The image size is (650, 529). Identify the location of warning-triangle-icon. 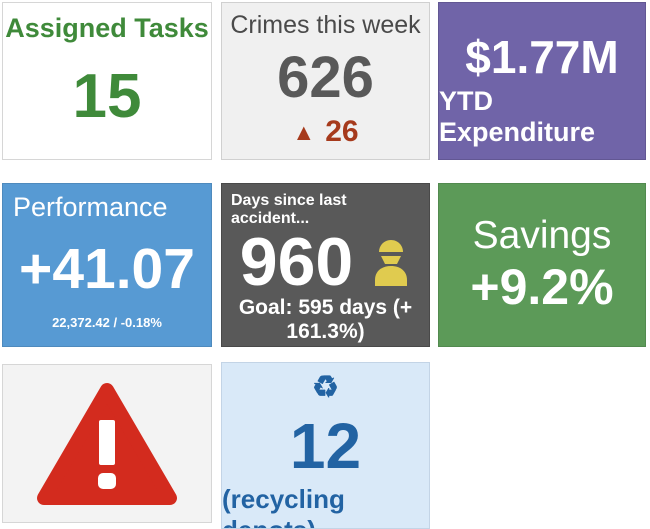
(107, 444).